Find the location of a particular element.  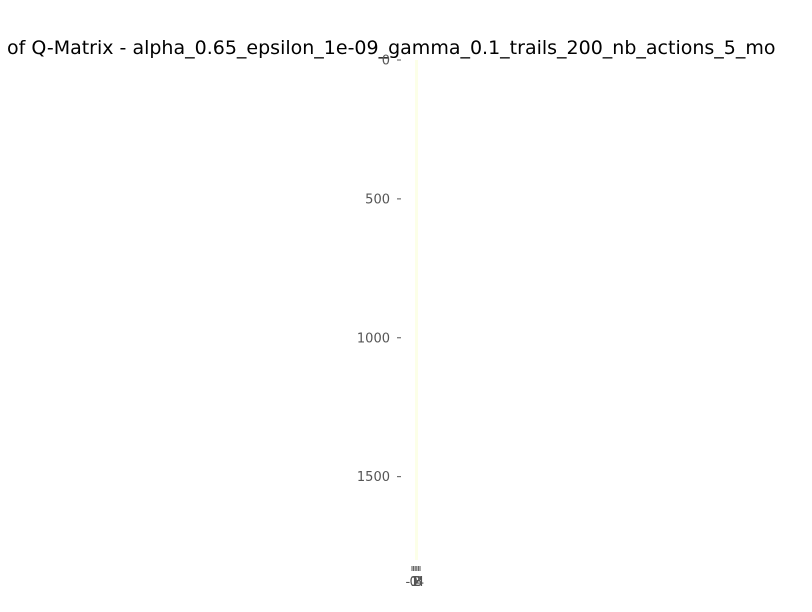

x-tick-label: -1 is located at coordinates (412, 582).